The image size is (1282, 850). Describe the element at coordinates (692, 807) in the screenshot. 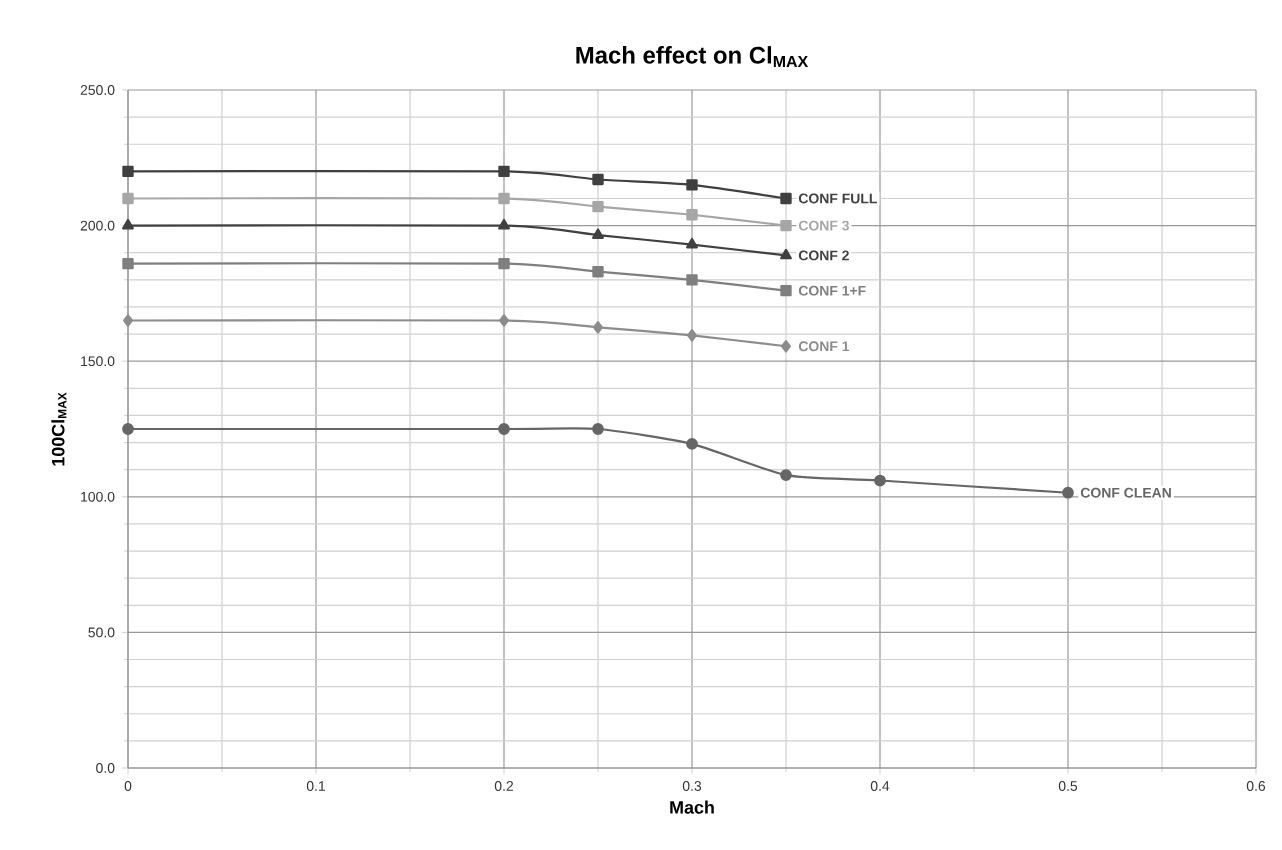

I see `x-axis-title: Mach` at that location.